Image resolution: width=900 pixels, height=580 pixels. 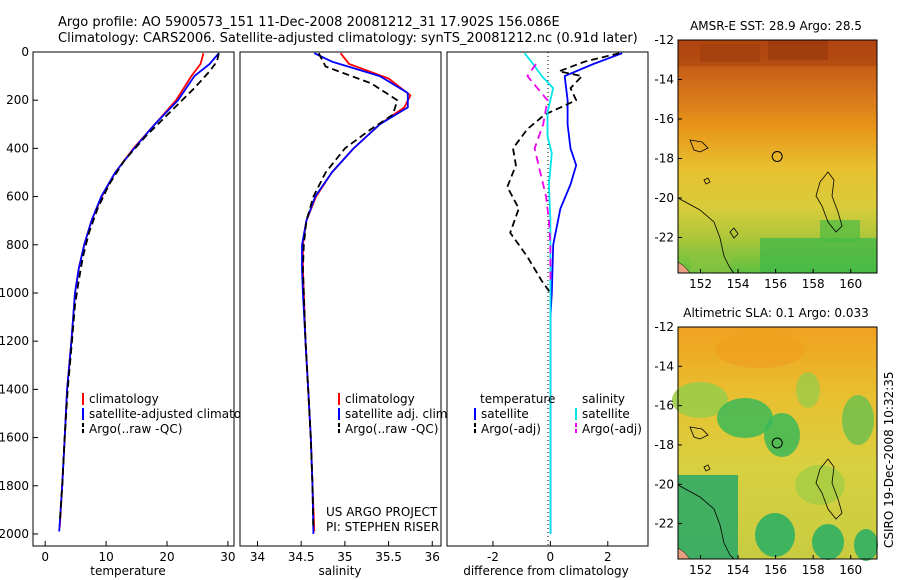 What do you see at coordinates (382, 512) in the screenshot?
I see `project-annotation-line1: US ARGO PROJECT` at bounding box center [382, 512].